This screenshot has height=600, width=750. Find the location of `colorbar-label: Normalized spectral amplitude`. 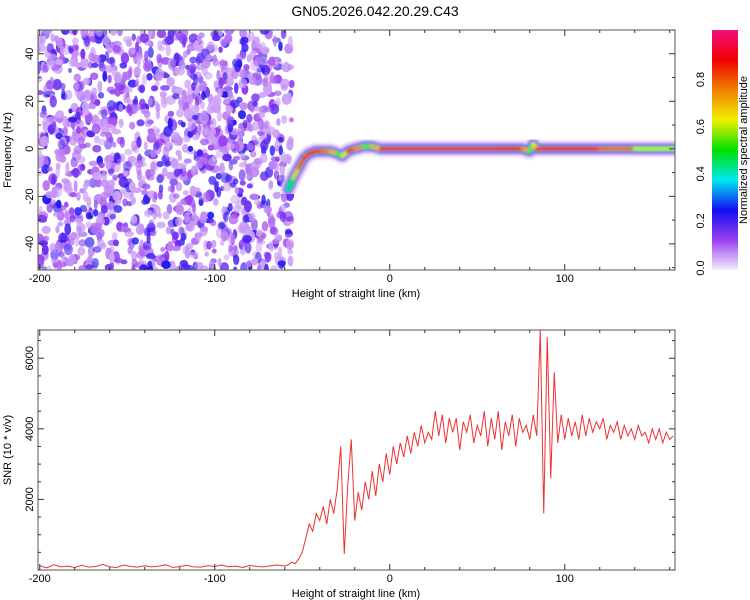

colorbar-label: Normalized spectral amplitude is located at coordinates (744, 150).